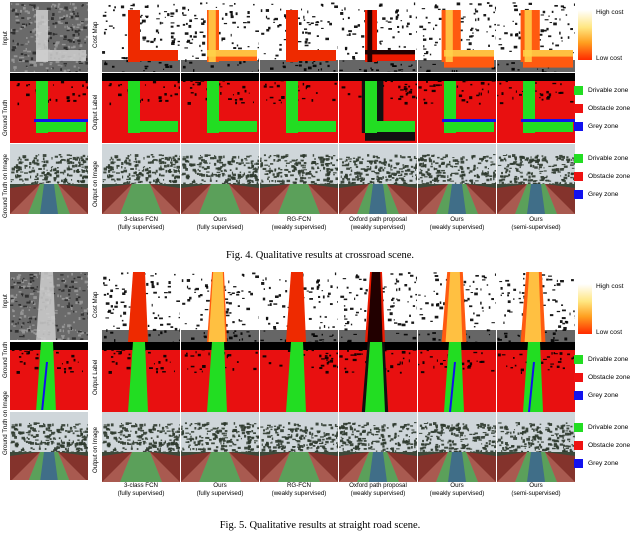 This screenshot has height=536, width=640. I want to click on legend-overlay-obstacle: Obstacle zone, so click(609, 445).